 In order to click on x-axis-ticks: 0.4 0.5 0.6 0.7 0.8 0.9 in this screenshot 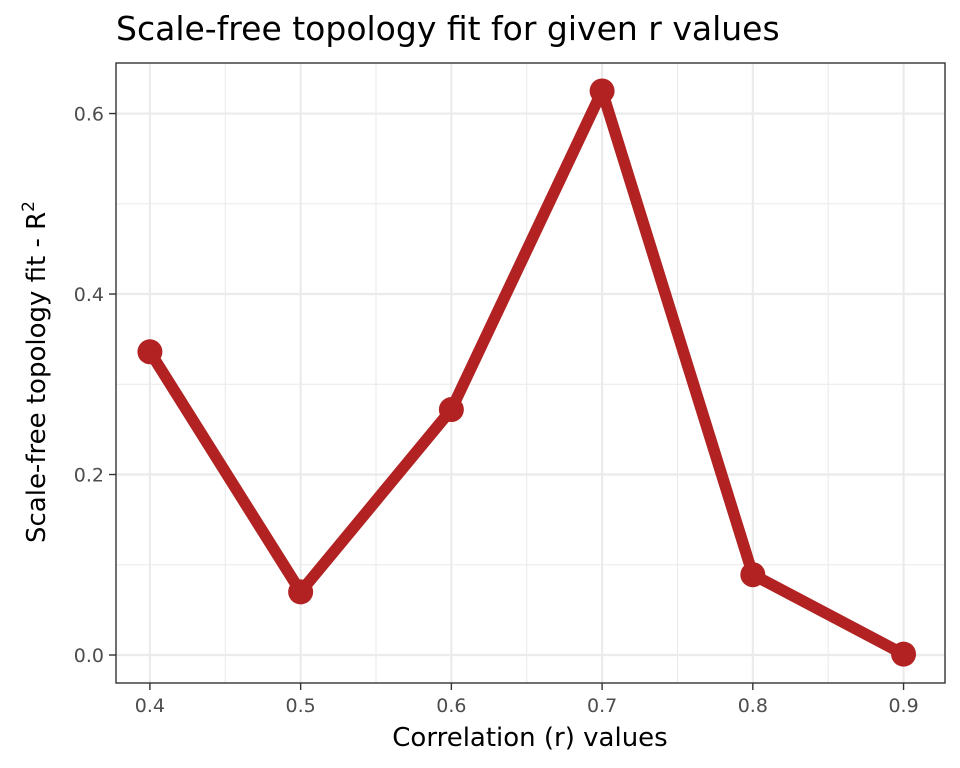, I will do `click(527, 700)`.